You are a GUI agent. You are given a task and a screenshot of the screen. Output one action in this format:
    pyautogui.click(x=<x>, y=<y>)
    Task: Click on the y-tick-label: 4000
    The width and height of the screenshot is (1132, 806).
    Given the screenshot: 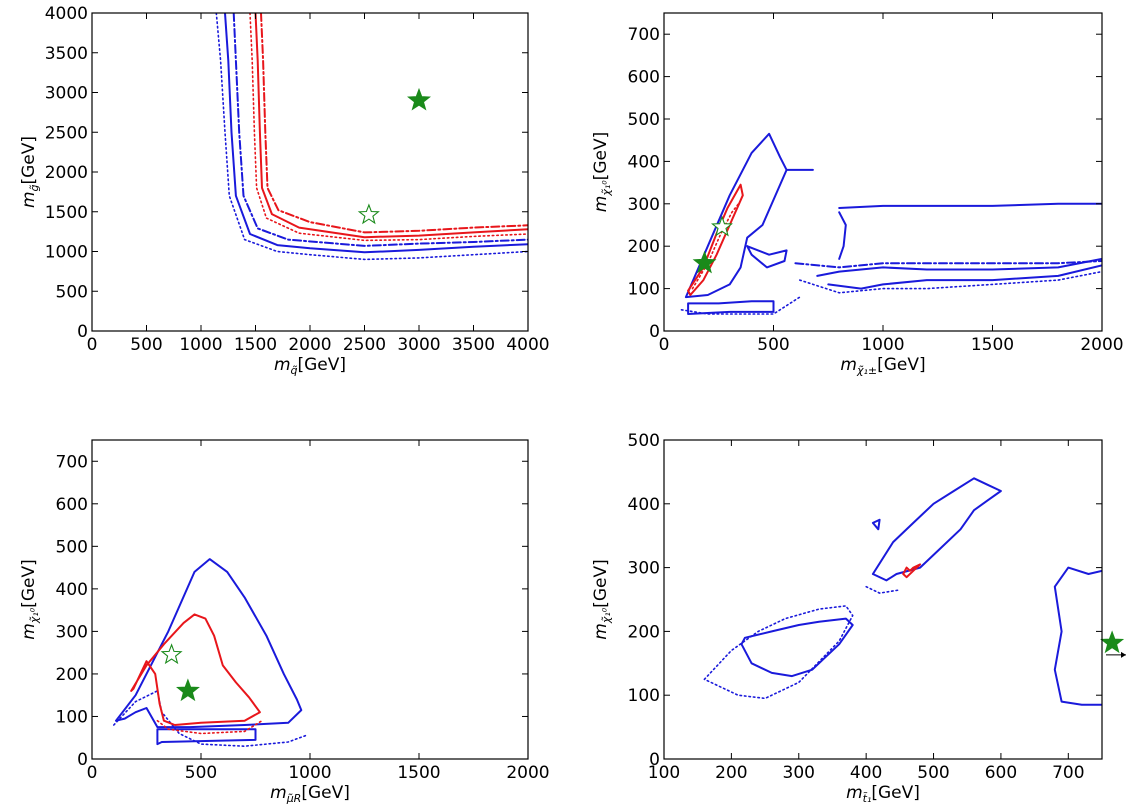 What is the action you would take?
    pyautogui.click(x=66, y=14)
    